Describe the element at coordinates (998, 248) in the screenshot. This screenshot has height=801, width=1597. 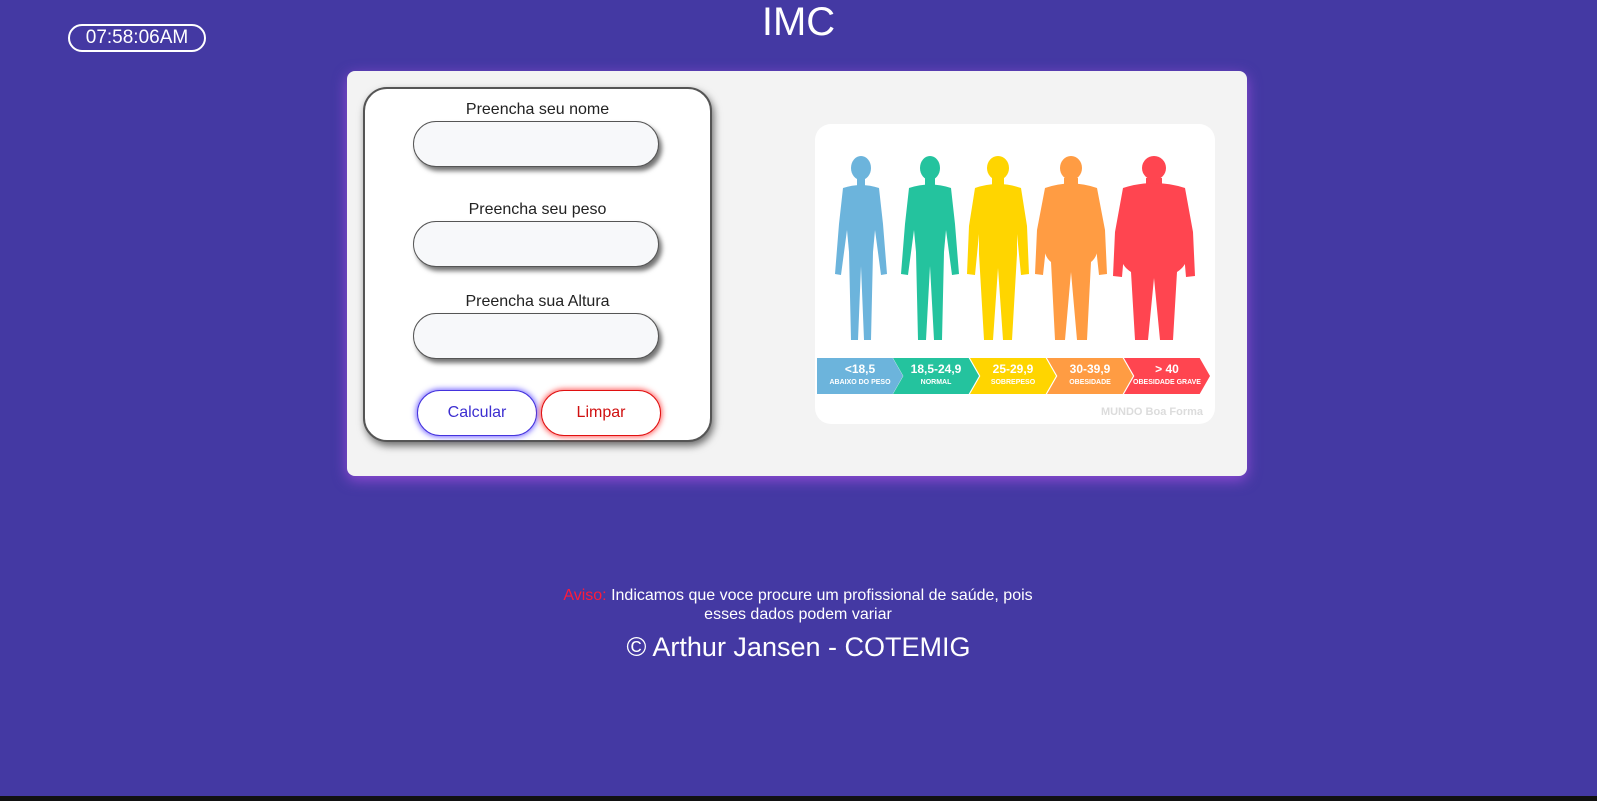
I see `body-figure-overweight-icon` at that location.